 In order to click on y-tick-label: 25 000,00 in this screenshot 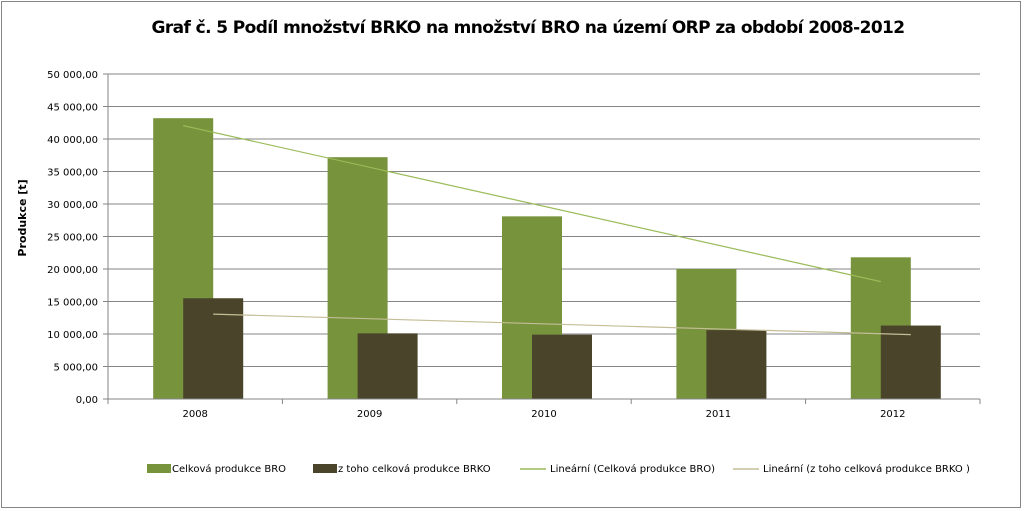, I will do `click(72, 238)`.